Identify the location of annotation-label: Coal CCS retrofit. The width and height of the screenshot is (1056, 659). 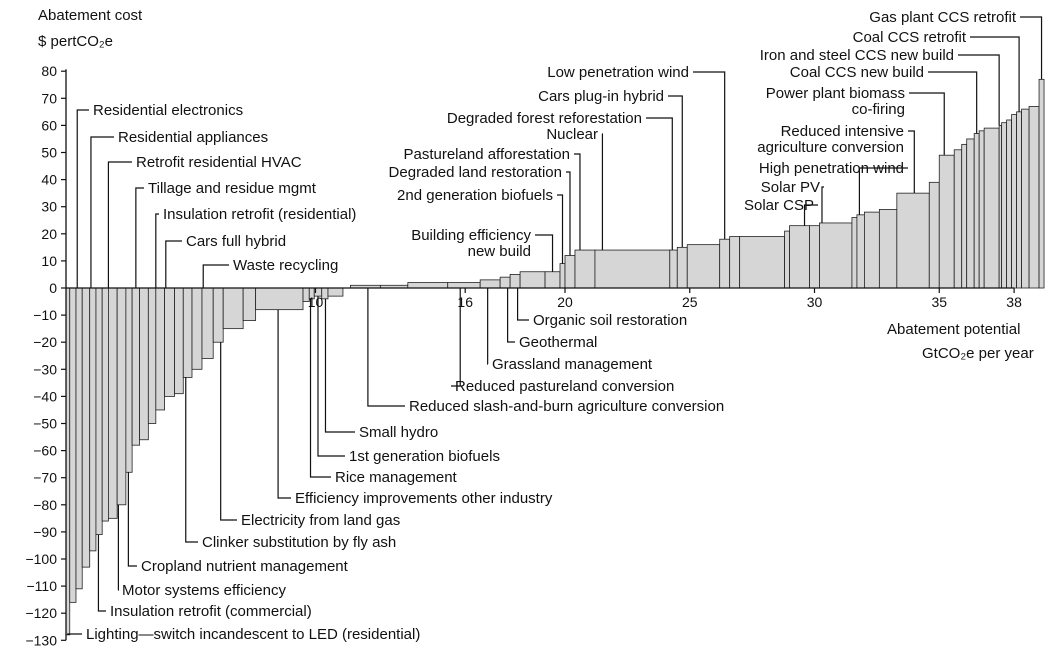
(910, 37).